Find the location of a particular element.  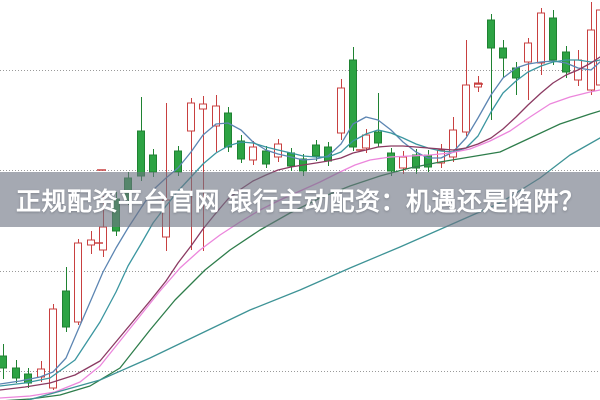

headline-banner: 正规配资平台官网 银行主动配资：机遇还是陷阱？ is located at coordinates (300, 199).